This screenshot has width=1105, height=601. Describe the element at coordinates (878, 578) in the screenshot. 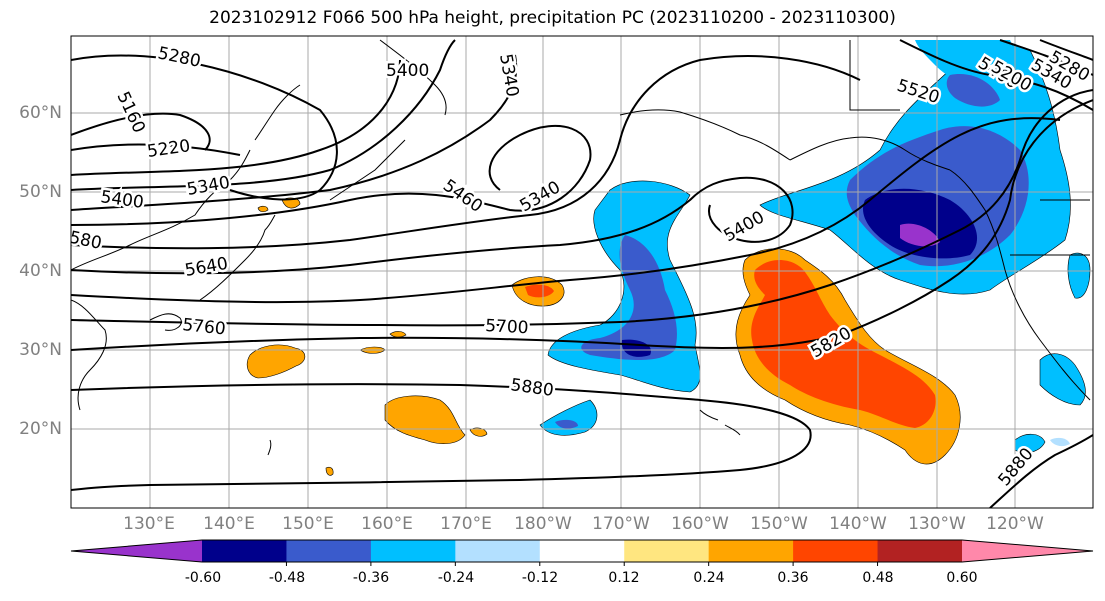

I see `colorbar-tick-label: 0.48` at that location.